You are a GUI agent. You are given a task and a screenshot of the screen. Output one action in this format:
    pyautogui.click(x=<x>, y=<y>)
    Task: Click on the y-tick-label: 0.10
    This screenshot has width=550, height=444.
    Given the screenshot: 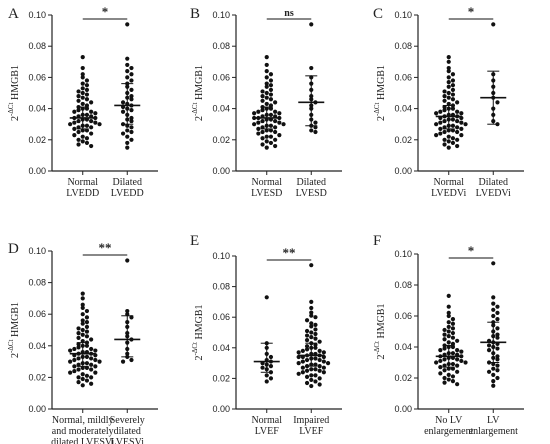 What is the action you would take?
    pyautogui.click(x=37, y=15)
    